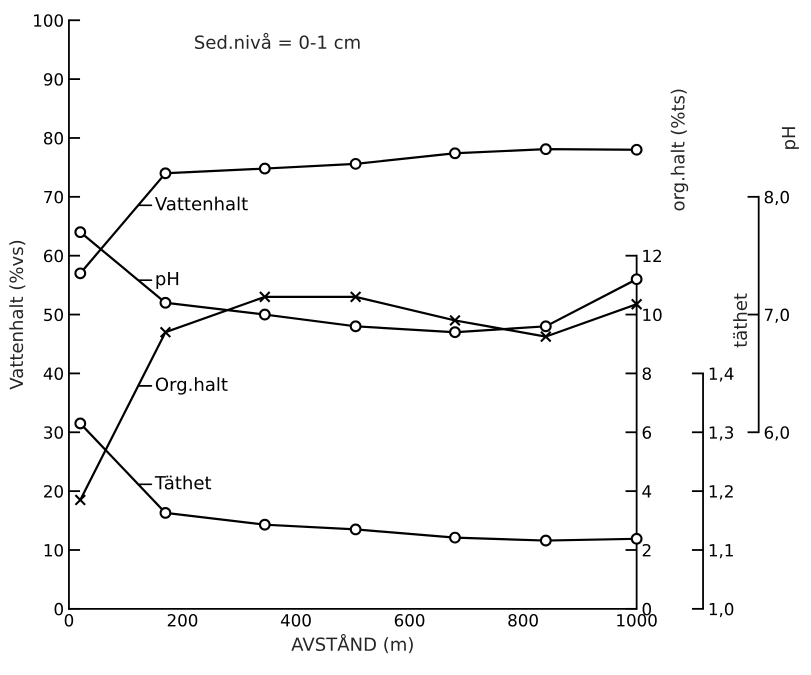 The width and height of the screenshot is (811, 675). Describe the element at coordinates (53, 315) in the screenshot. I see `y-tick-label: 50` at that location.